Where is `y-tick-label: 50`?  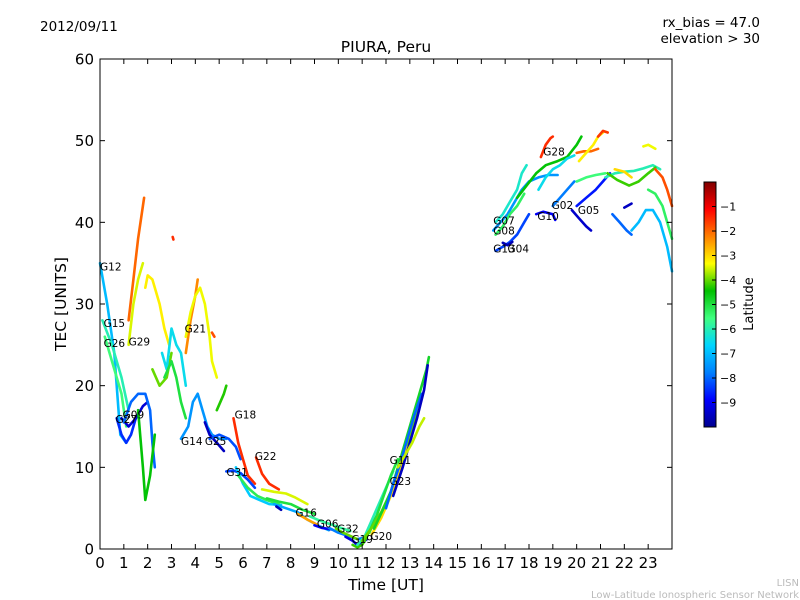
y-tick-label: 50 is located at coordinates (84, 141).